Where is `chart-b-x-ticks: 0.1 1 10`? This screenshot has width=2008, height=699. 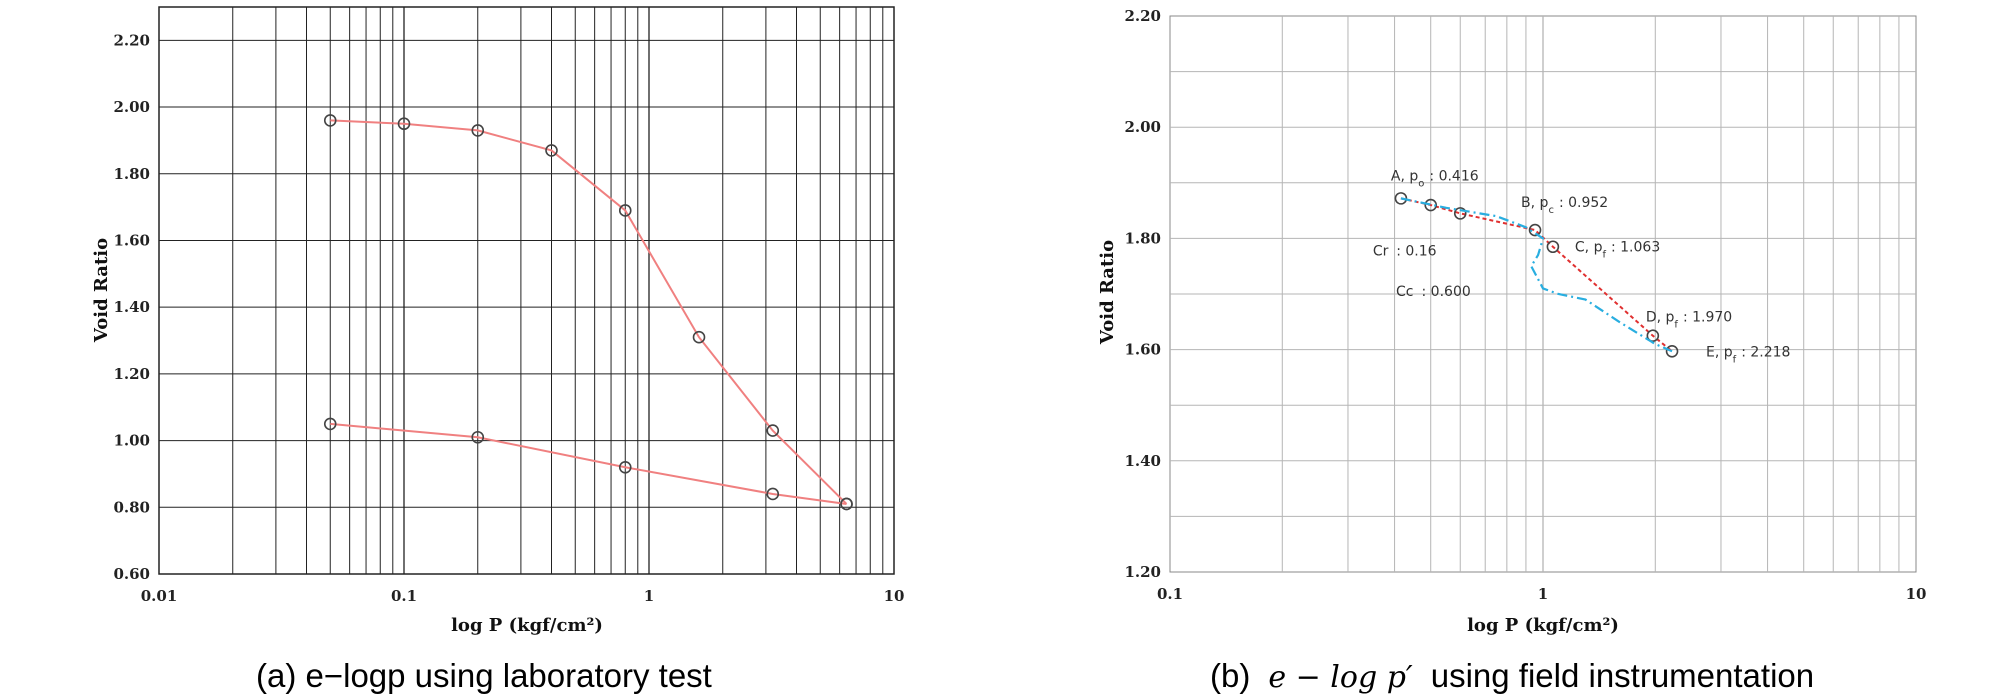
chart-b-x-ticks: 0.1 1 10 is located at coordinates (1541, 594).